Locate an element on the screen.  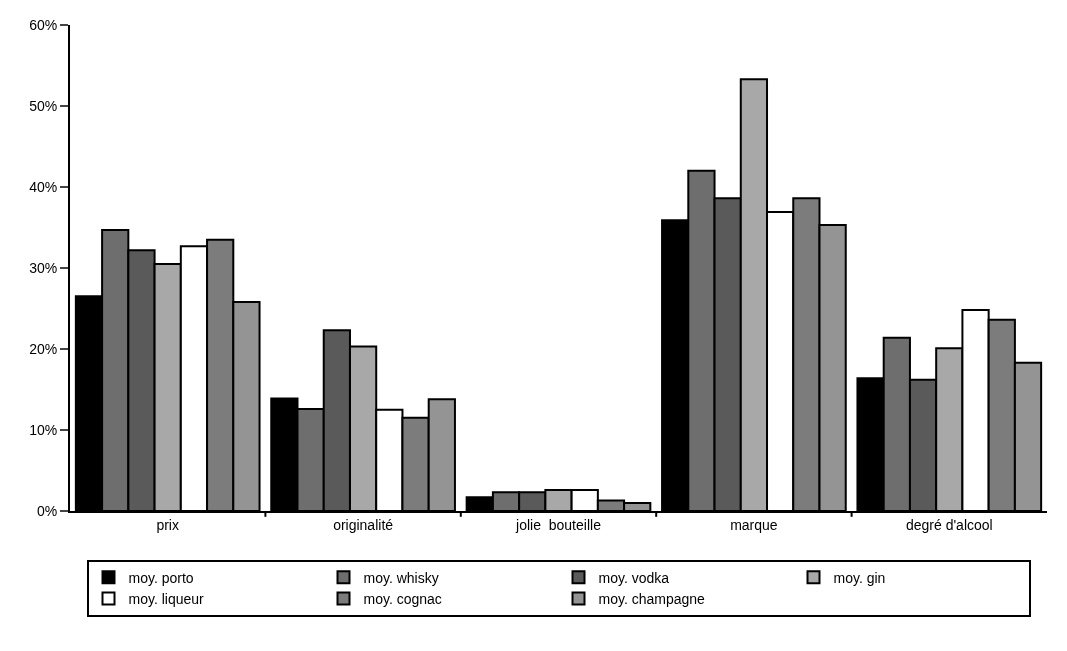
legend-label: moy. whisky is located at coordinates (401, 577).